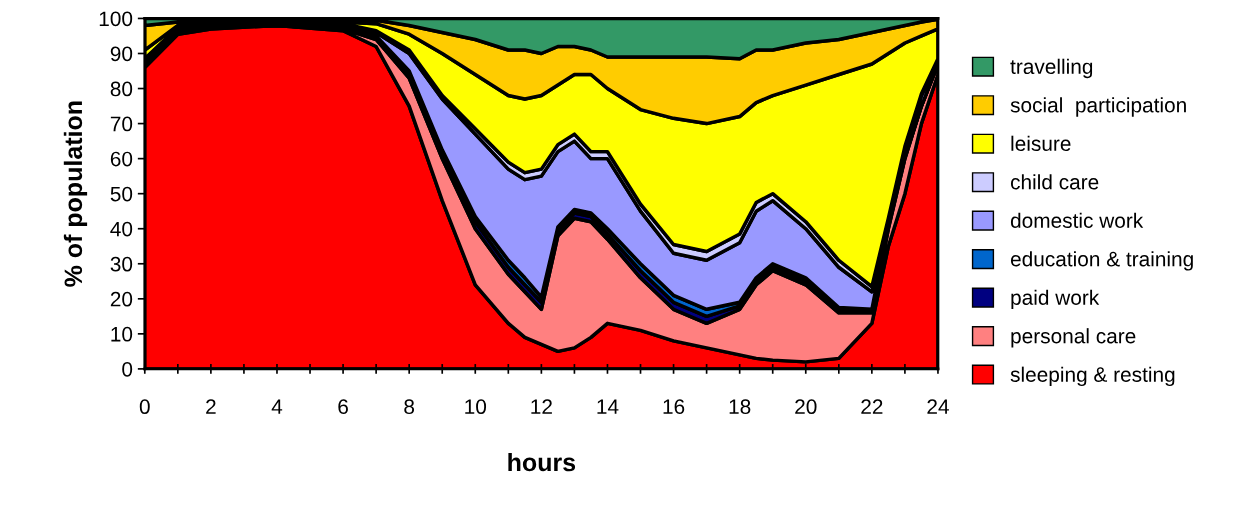 The height and width of the screenshot is (527, 1259). Describe the element at coordinates (121, 159) in the screenshot. I see `y-tick-label: 60` at that location.